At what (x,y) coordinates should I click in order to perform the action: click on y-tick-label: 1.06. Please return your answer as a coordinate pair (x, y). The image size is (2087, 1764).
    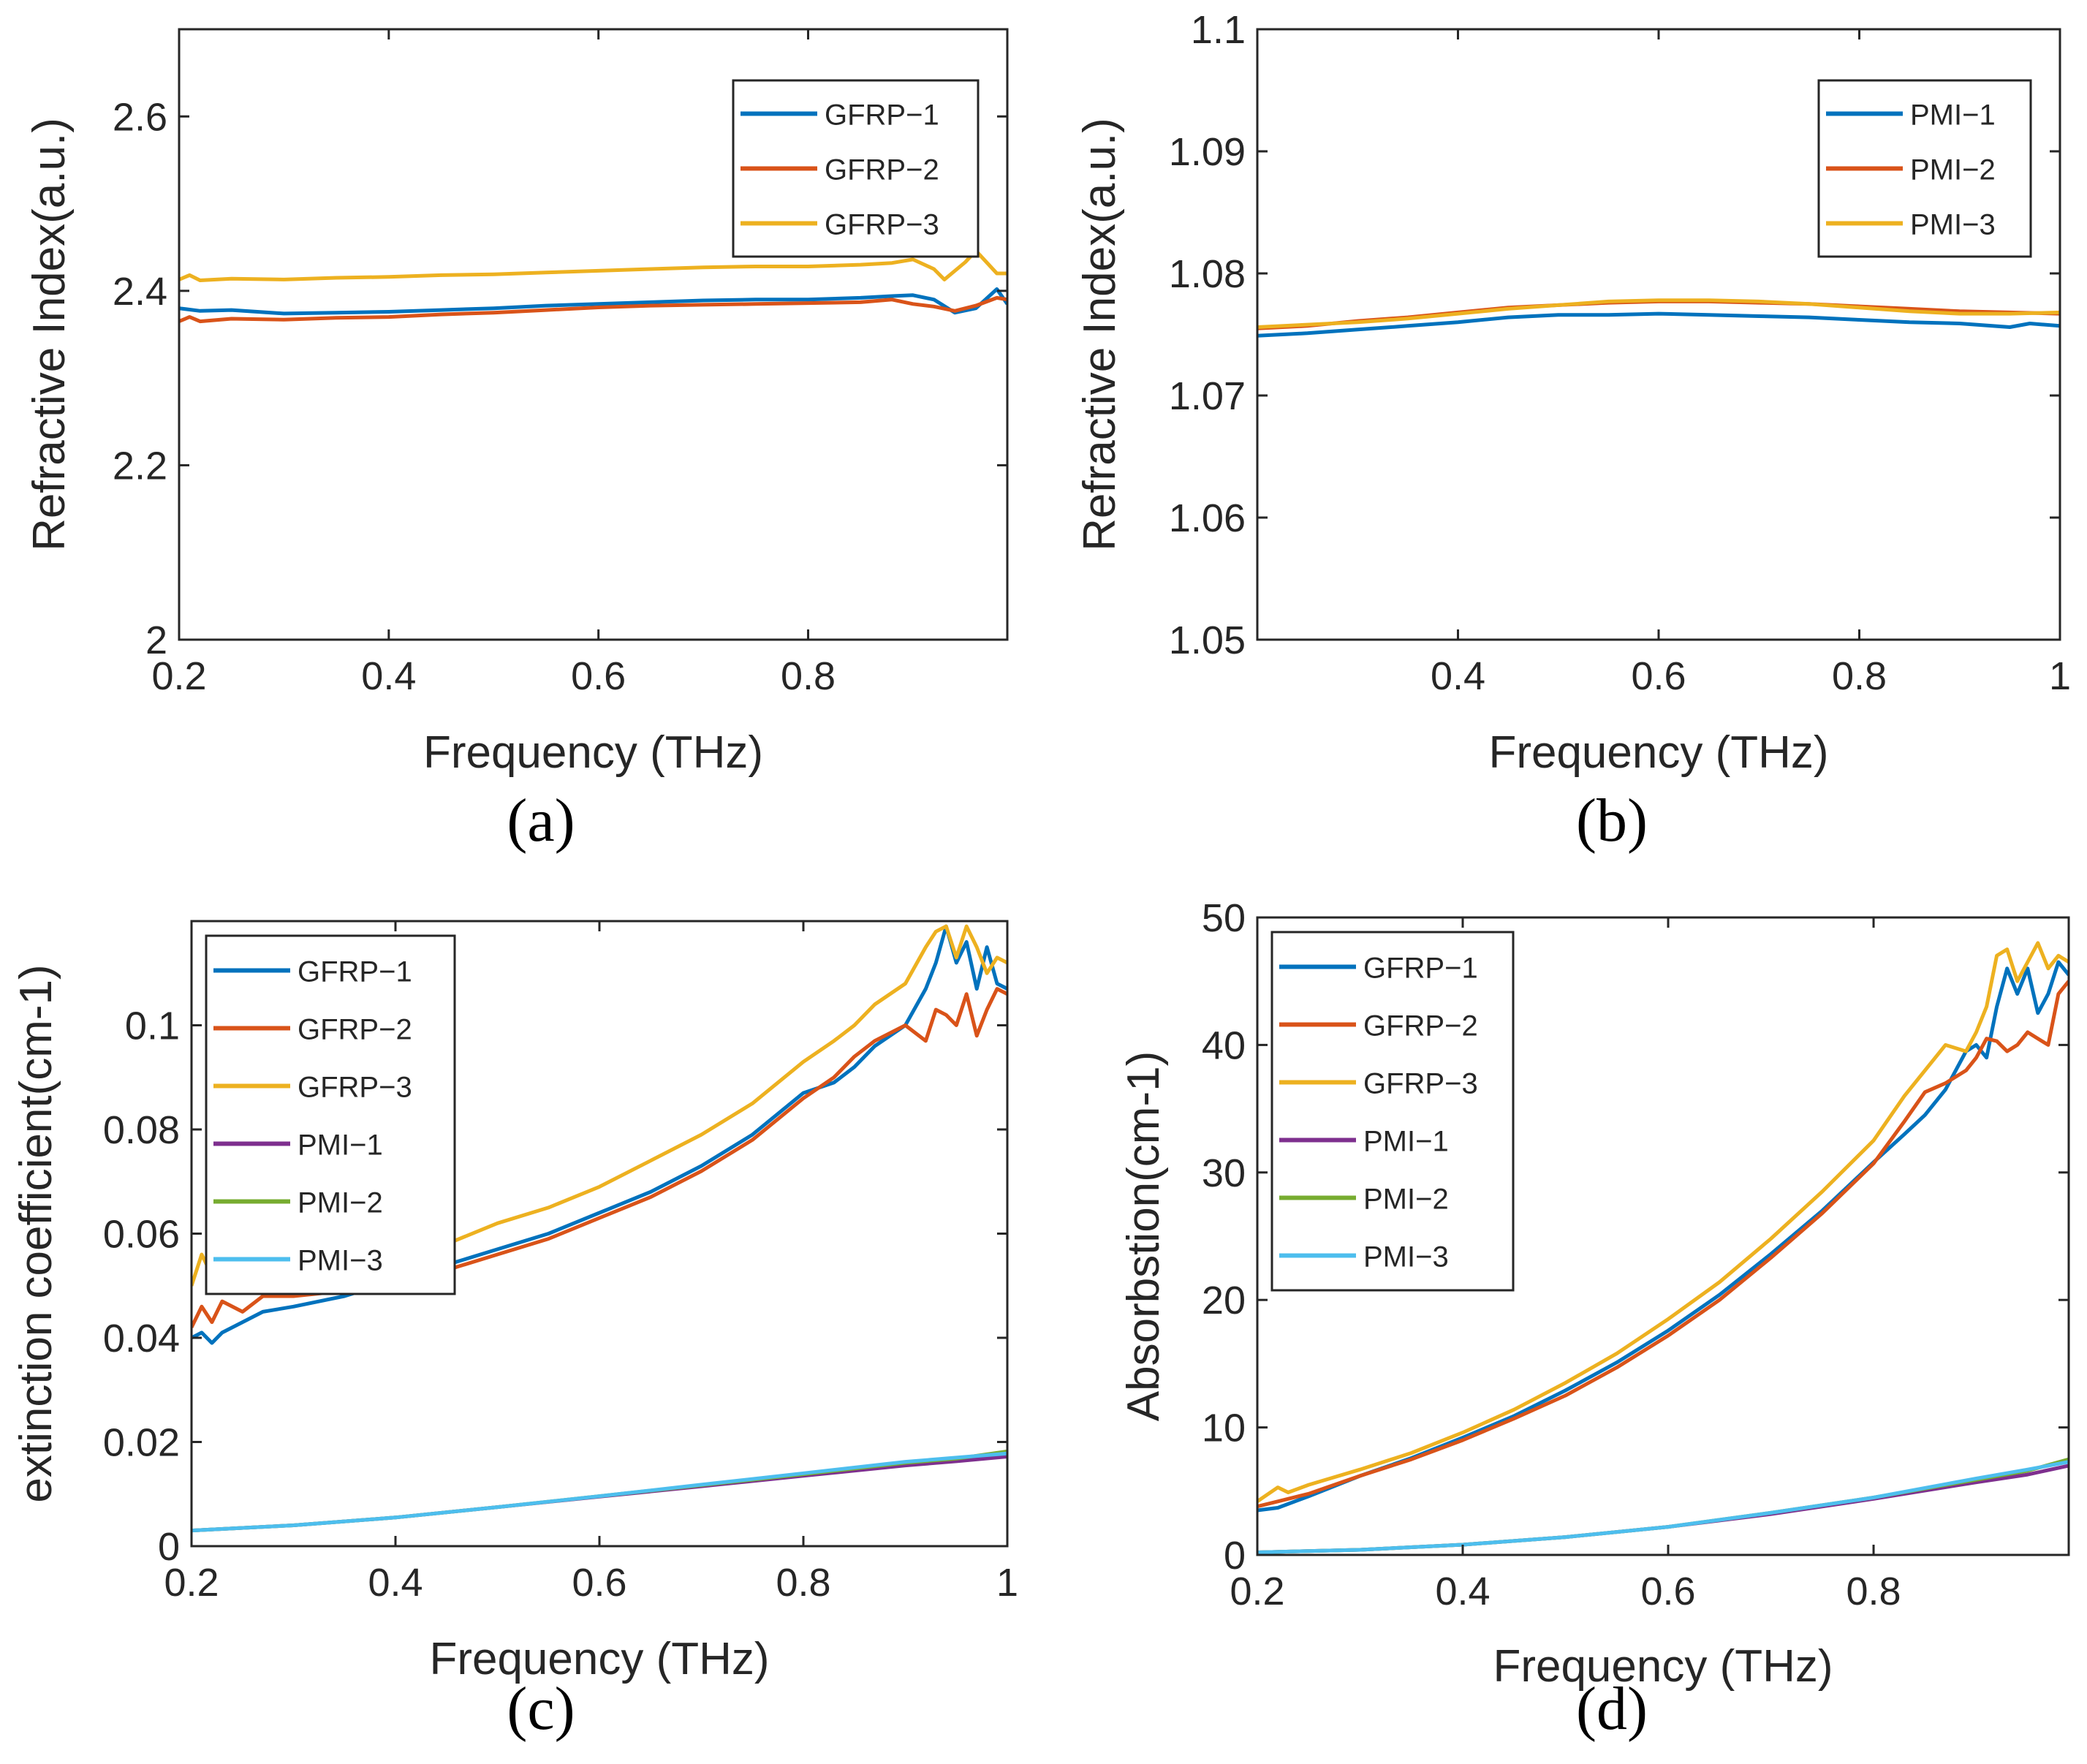
    Looking at the image, I should click on (1207, 518).